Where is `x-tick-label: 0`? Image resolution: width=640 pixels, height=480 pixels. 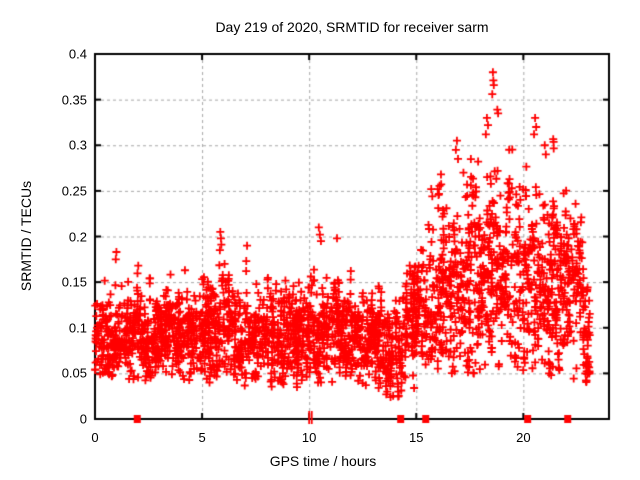
x-tick-label: 0 is located at coordinates (95, 437).